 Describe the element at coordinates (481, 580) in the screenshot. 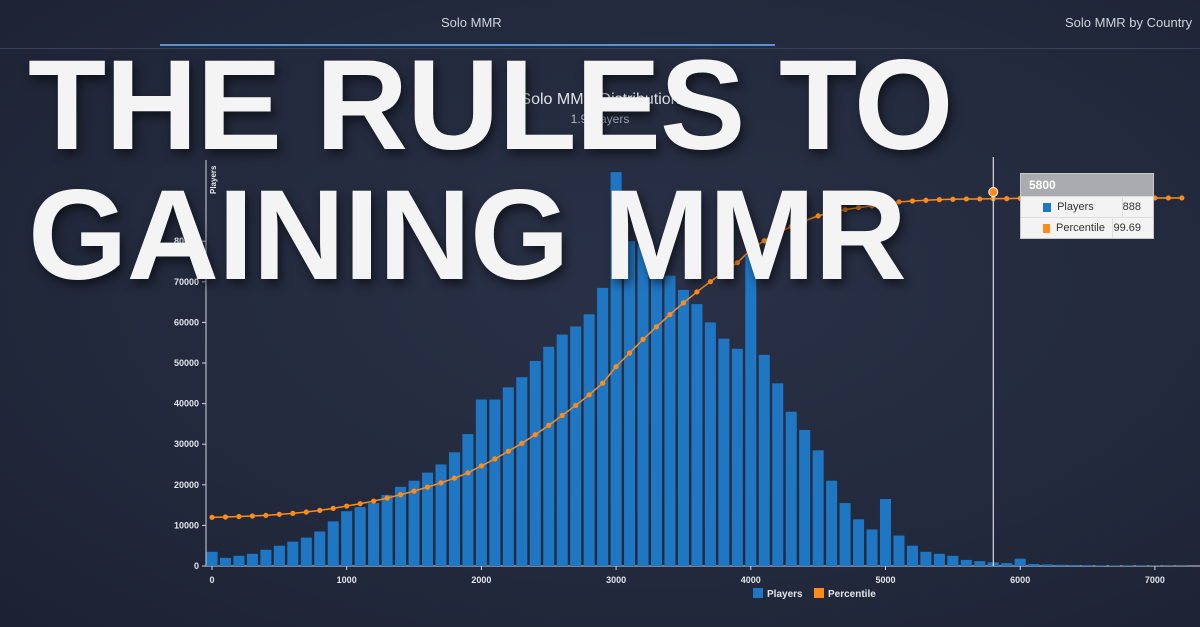

I see `x-tick-label: 2000` at that location.